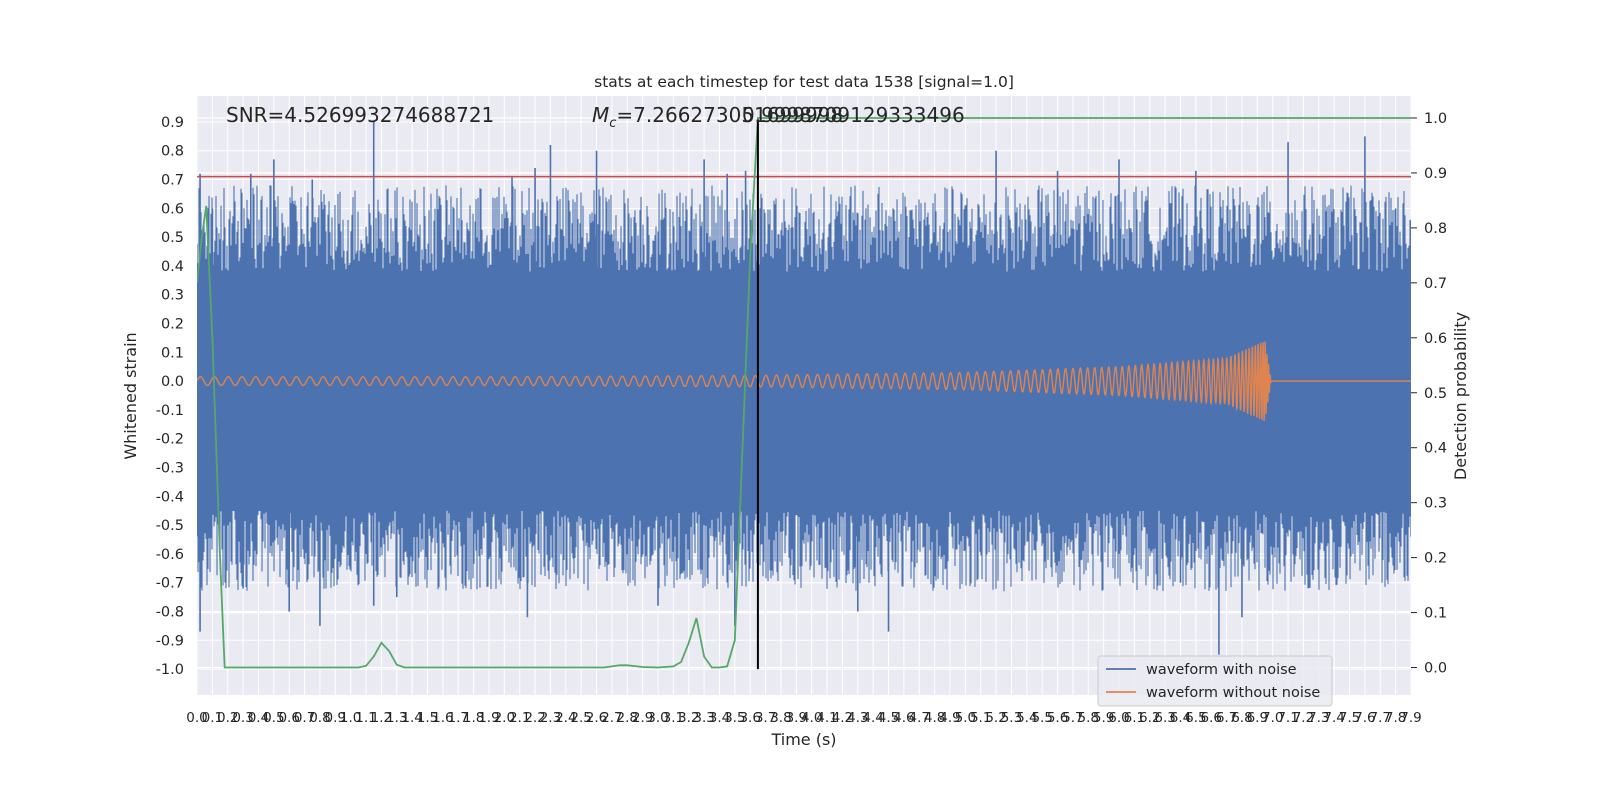  What do you see at coordinates (170, 497) in the screenshot?
I see `y-left-tick-label: -0.4` at bounding box center [170, 497].